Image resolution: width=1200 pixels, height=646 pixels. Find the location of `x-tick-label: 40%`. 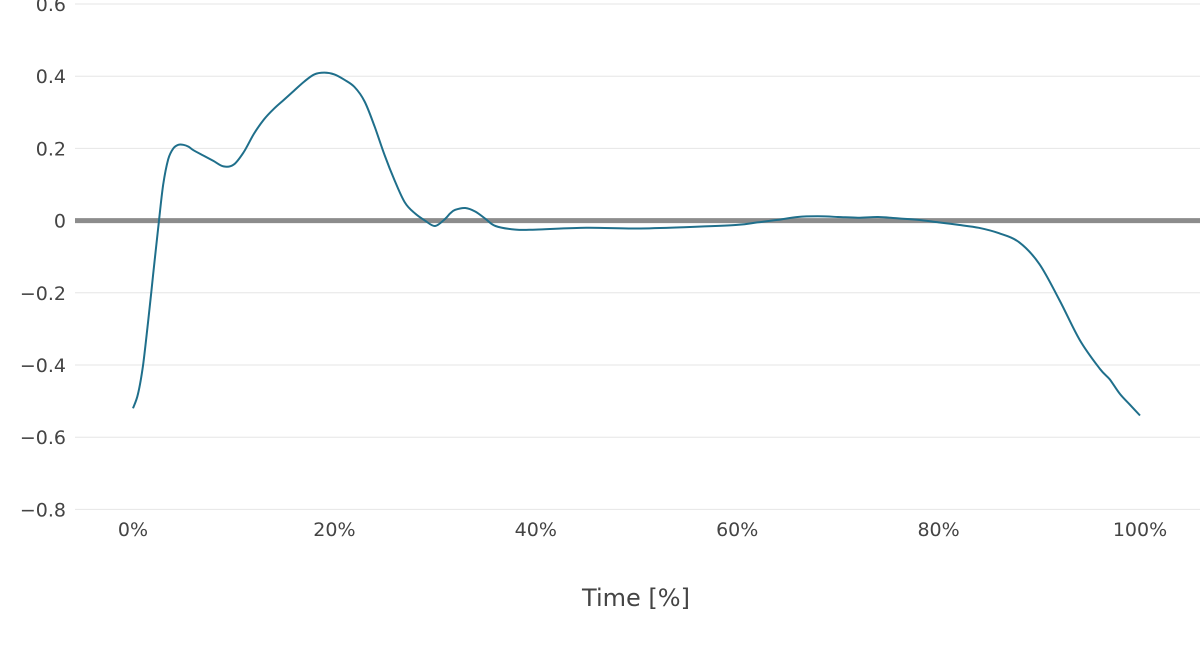

x-tick-label: 40% is located at coordinates (536, 530).